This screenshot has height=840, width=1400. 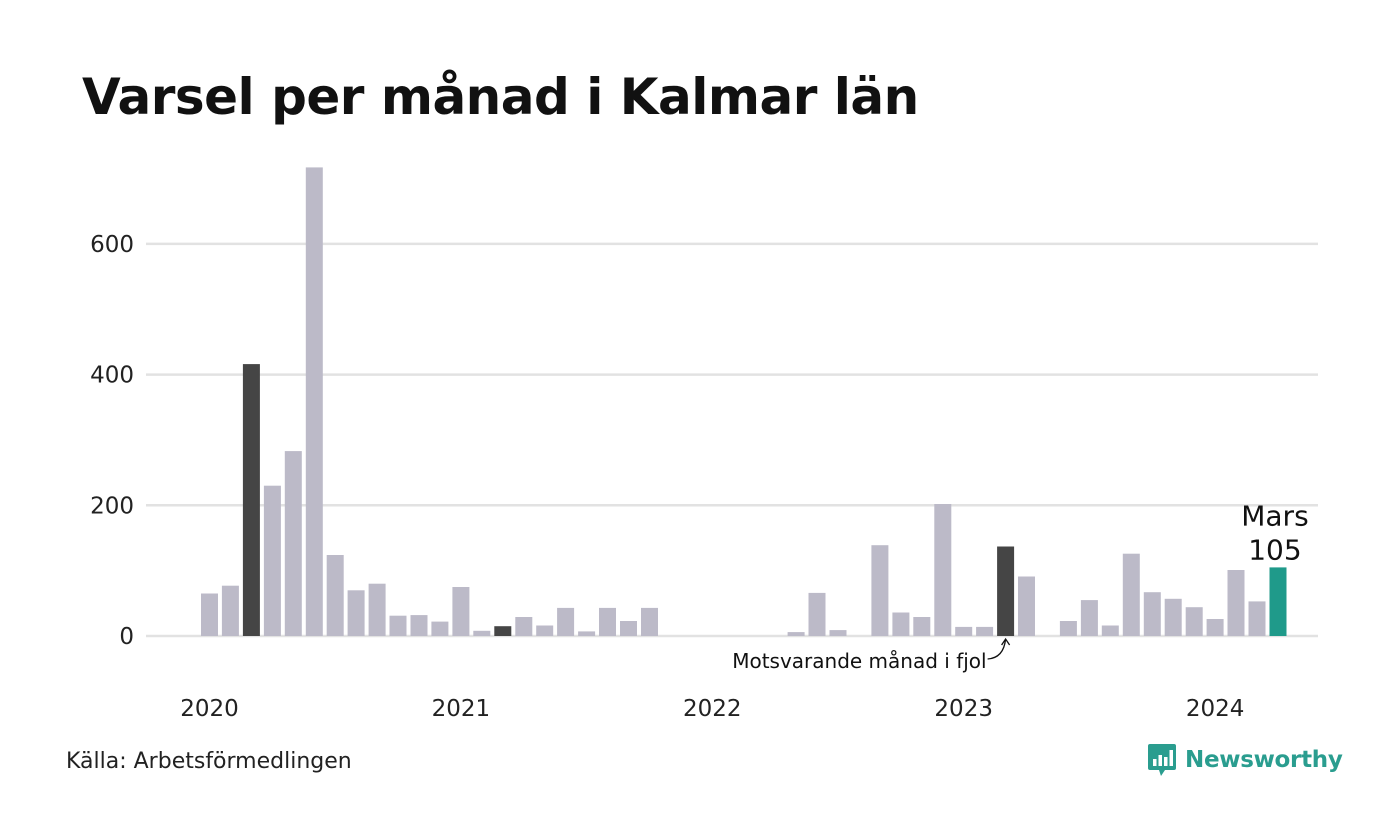 I want to click on current-month-label: Mars, so click(x=1274, y=515).